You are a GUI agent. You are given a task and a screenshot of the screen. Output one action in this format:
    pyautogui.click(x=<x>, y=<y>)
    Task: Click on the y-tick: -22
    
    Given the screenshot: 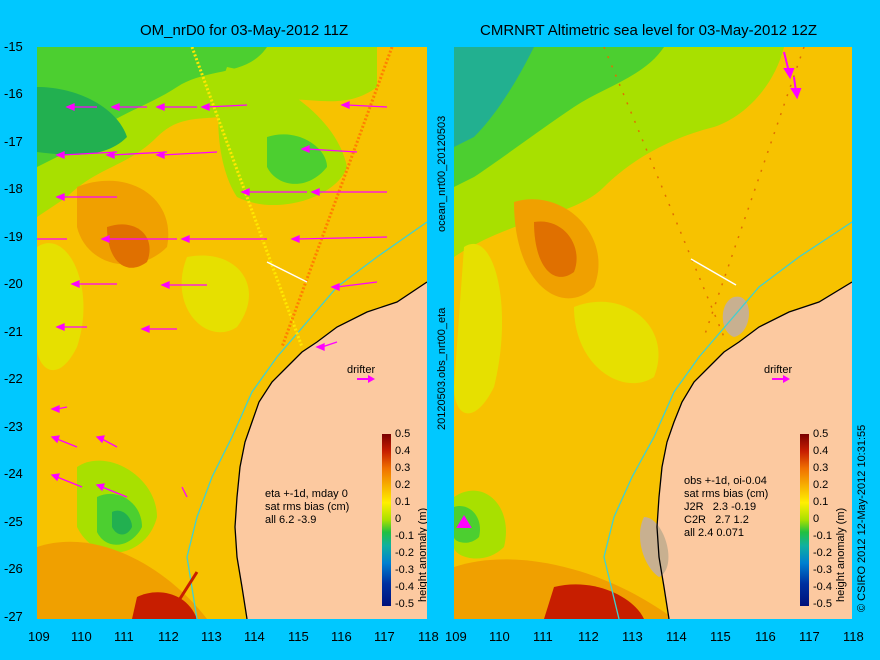 What is the action you would take?
    pyautogui.click(x=13, y=378)
    